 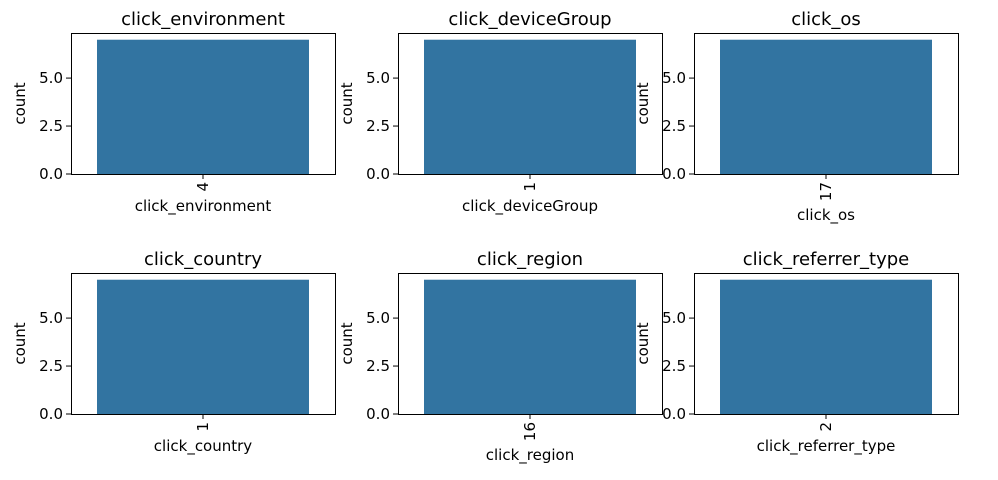 What do you see at coordinates (530, 259) in the screenshot?
I see `chart-title: click_region` at bounding box center [530, 259].